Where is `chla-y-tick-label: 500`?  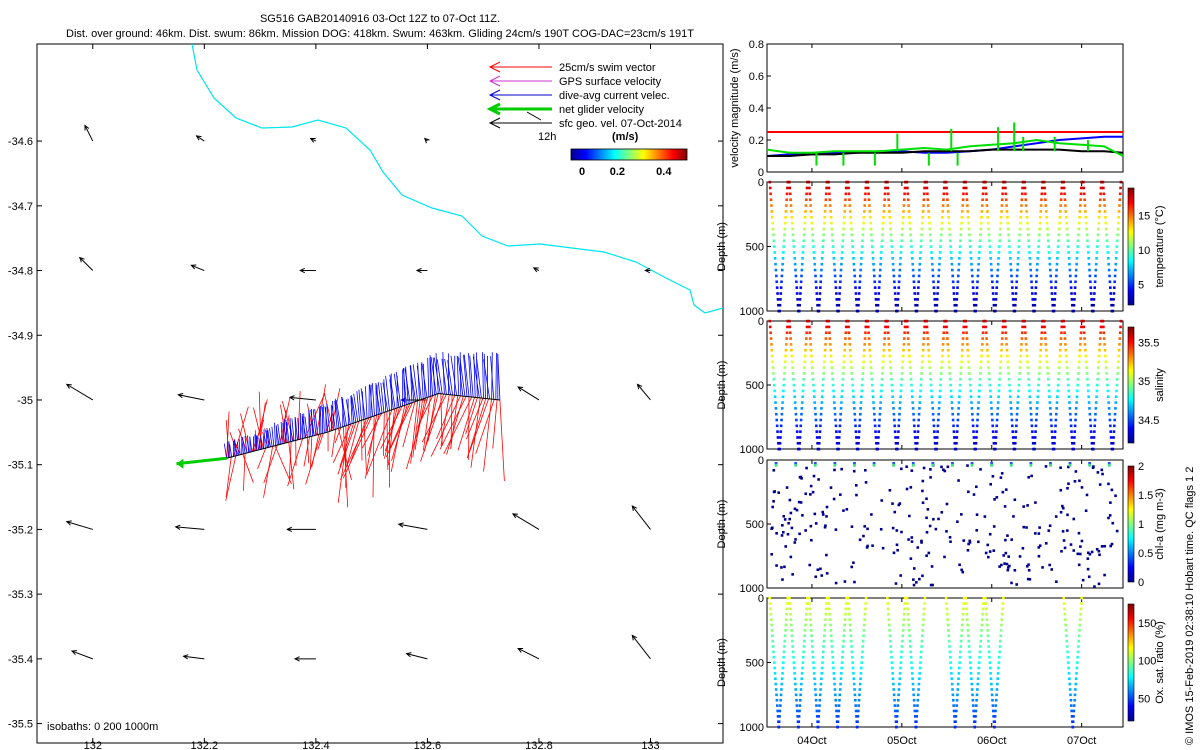 chla-y-tick-label: 500 is located at coordinates (755, 525).